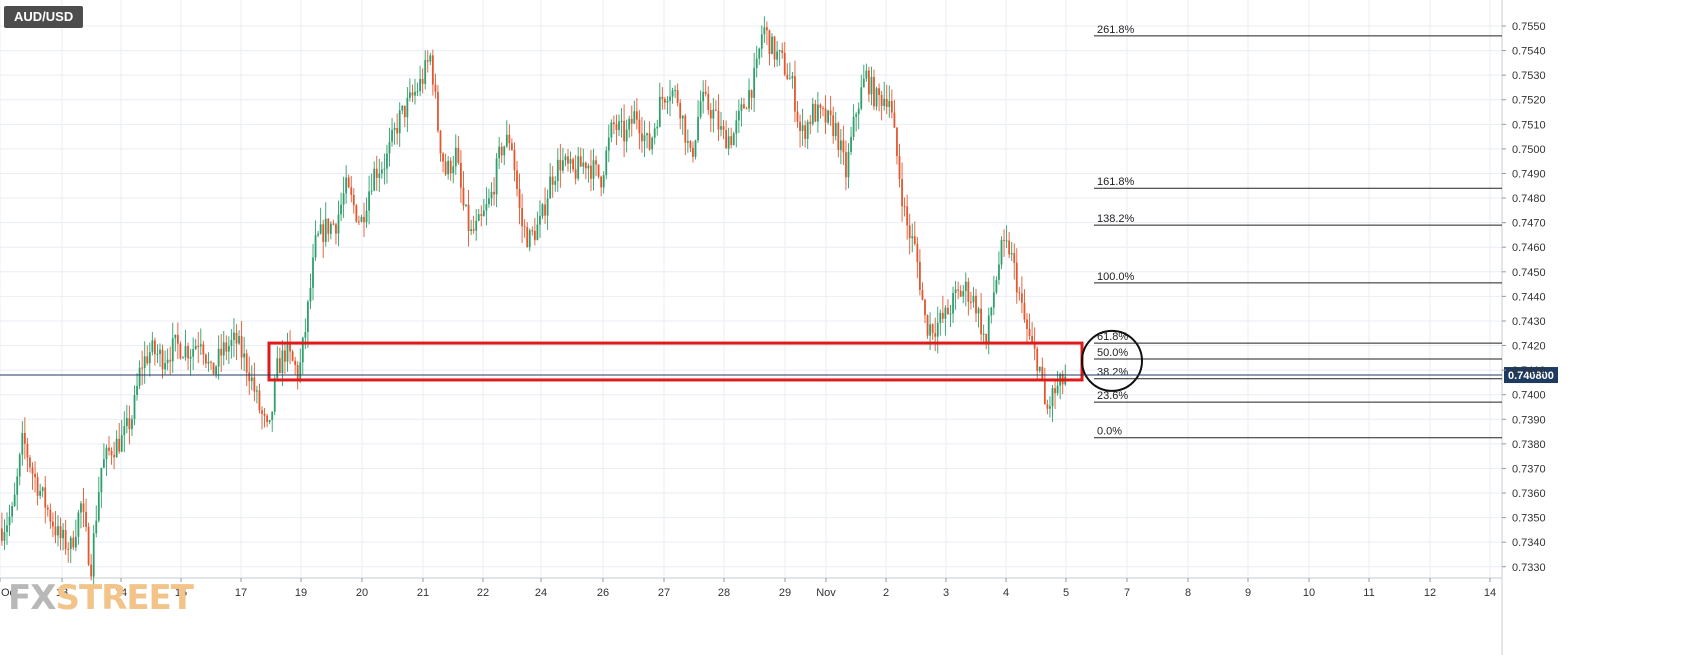  What do you see at coordinates (124, 598) in the screenshot?
I see `logo-part-2: STREET` at bounding box center [124, 598].